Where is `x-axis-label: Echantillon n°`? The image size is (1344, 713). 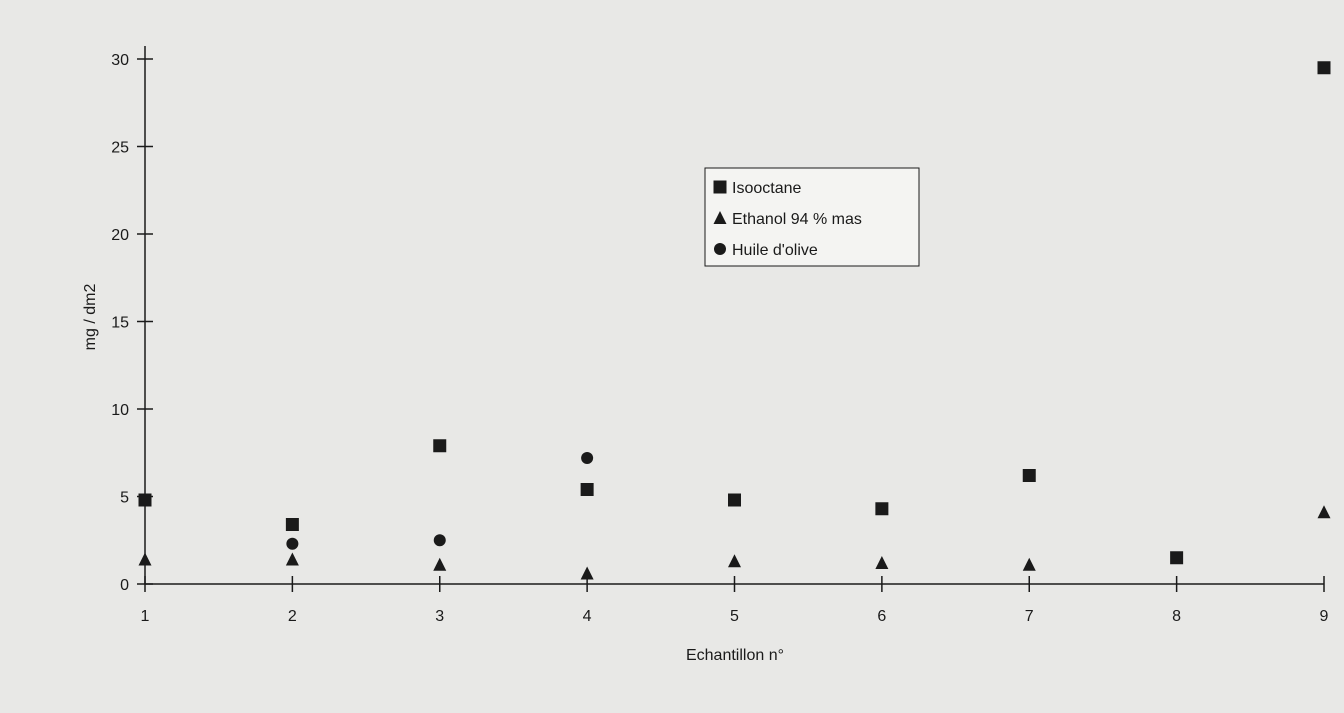
x-axis-label: Echantillon n° is located at coordinates (735, 655).